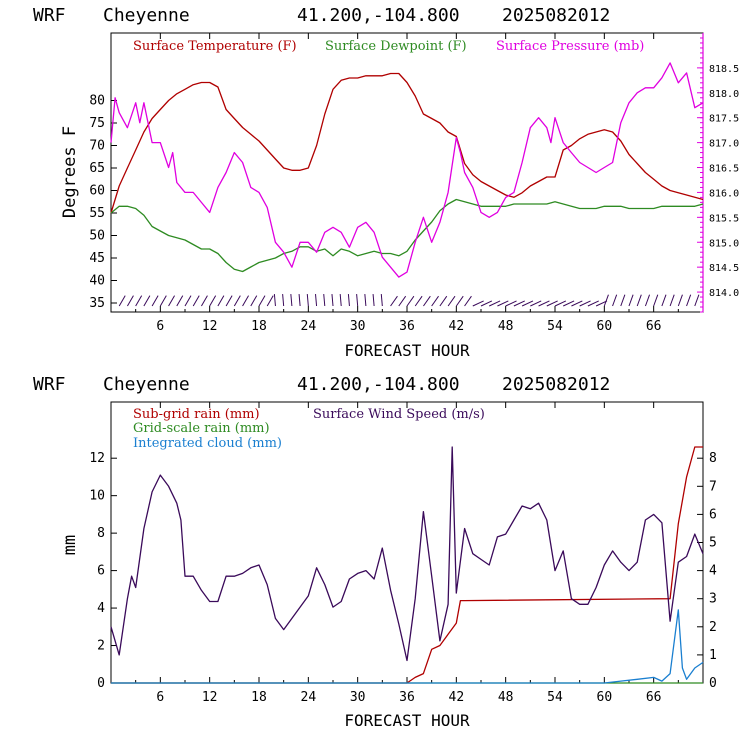 This screenshot has height=740, width=740. I want to click on top-y2-tick-label: 815.0, so click(724, 243).